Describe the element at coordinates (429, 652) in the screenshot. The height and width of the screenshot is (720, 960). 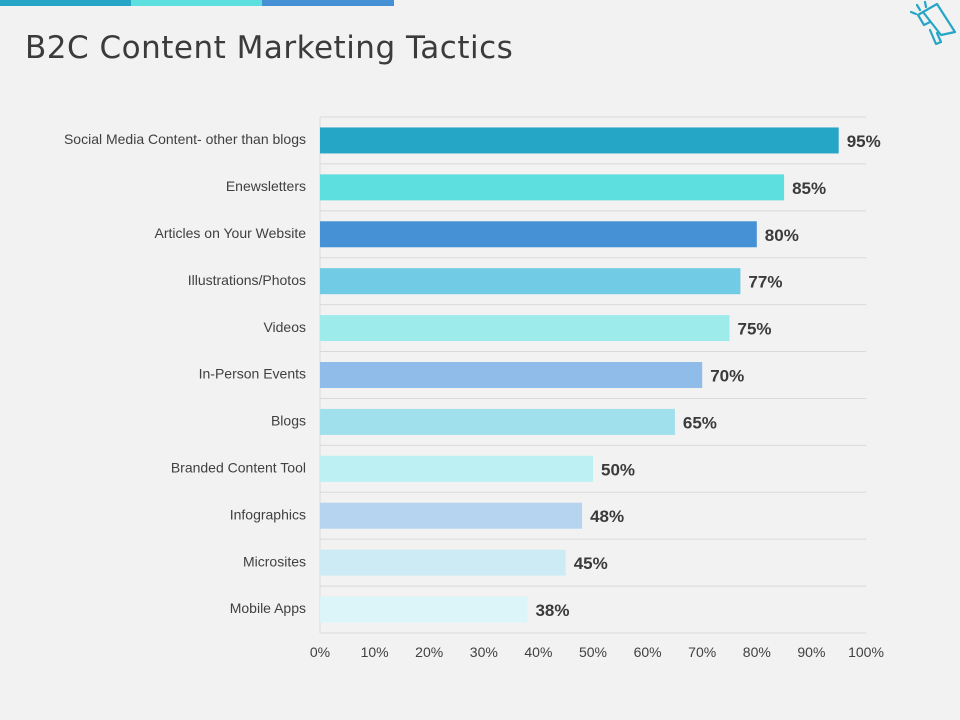
I see `x-tick-label: 20%` at that location.